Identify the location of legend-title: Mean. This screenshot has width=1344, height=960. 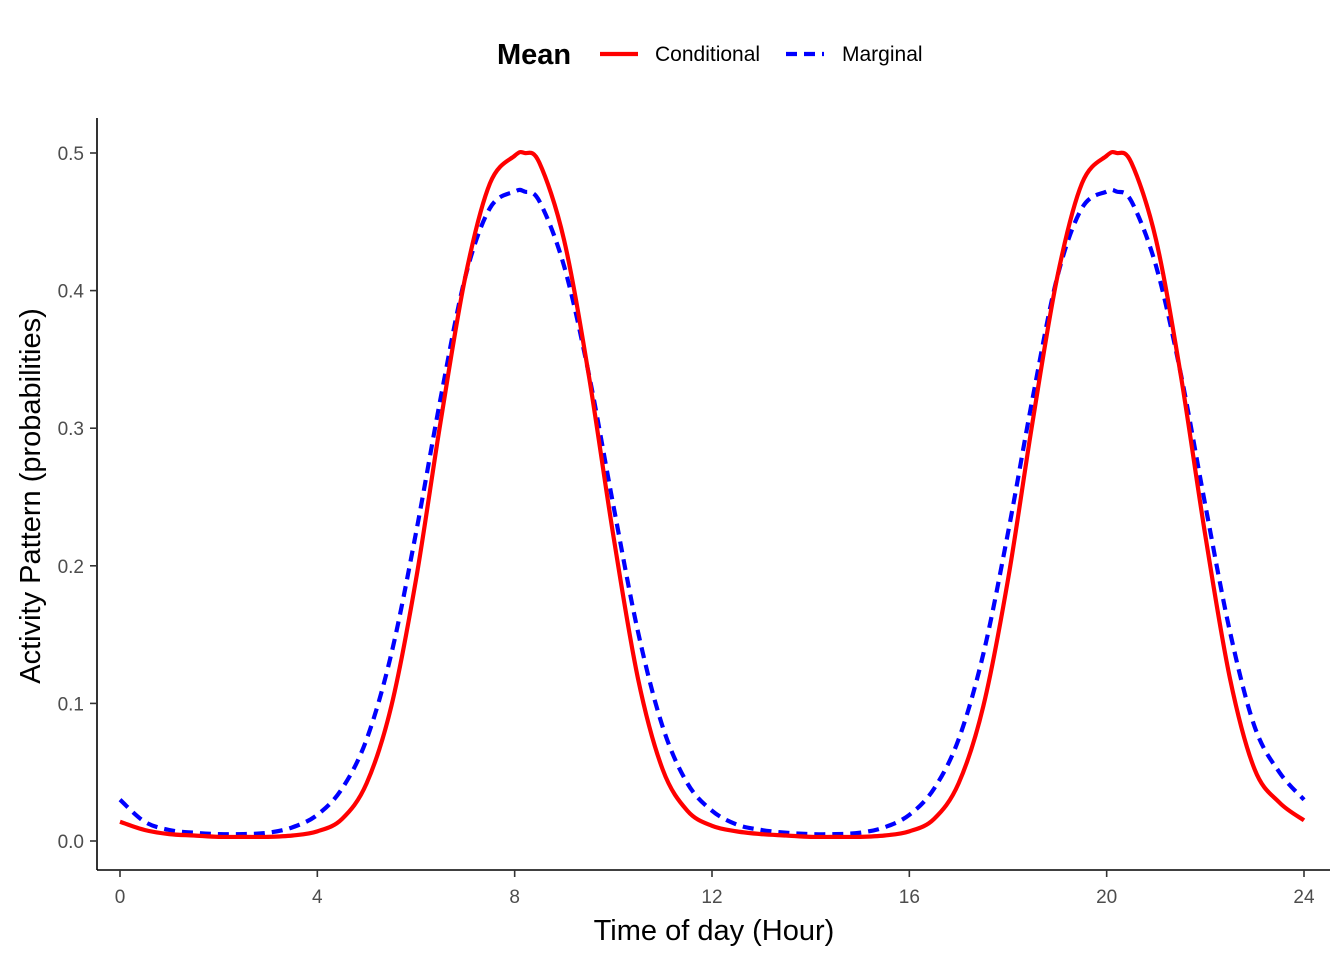
(534, 55).